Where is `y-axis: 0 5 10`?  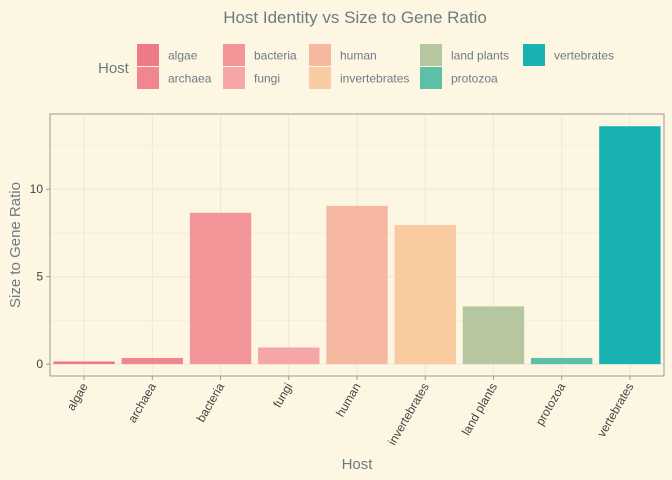 y-axis: 0 5 10 is located at coordinates (40, 276).